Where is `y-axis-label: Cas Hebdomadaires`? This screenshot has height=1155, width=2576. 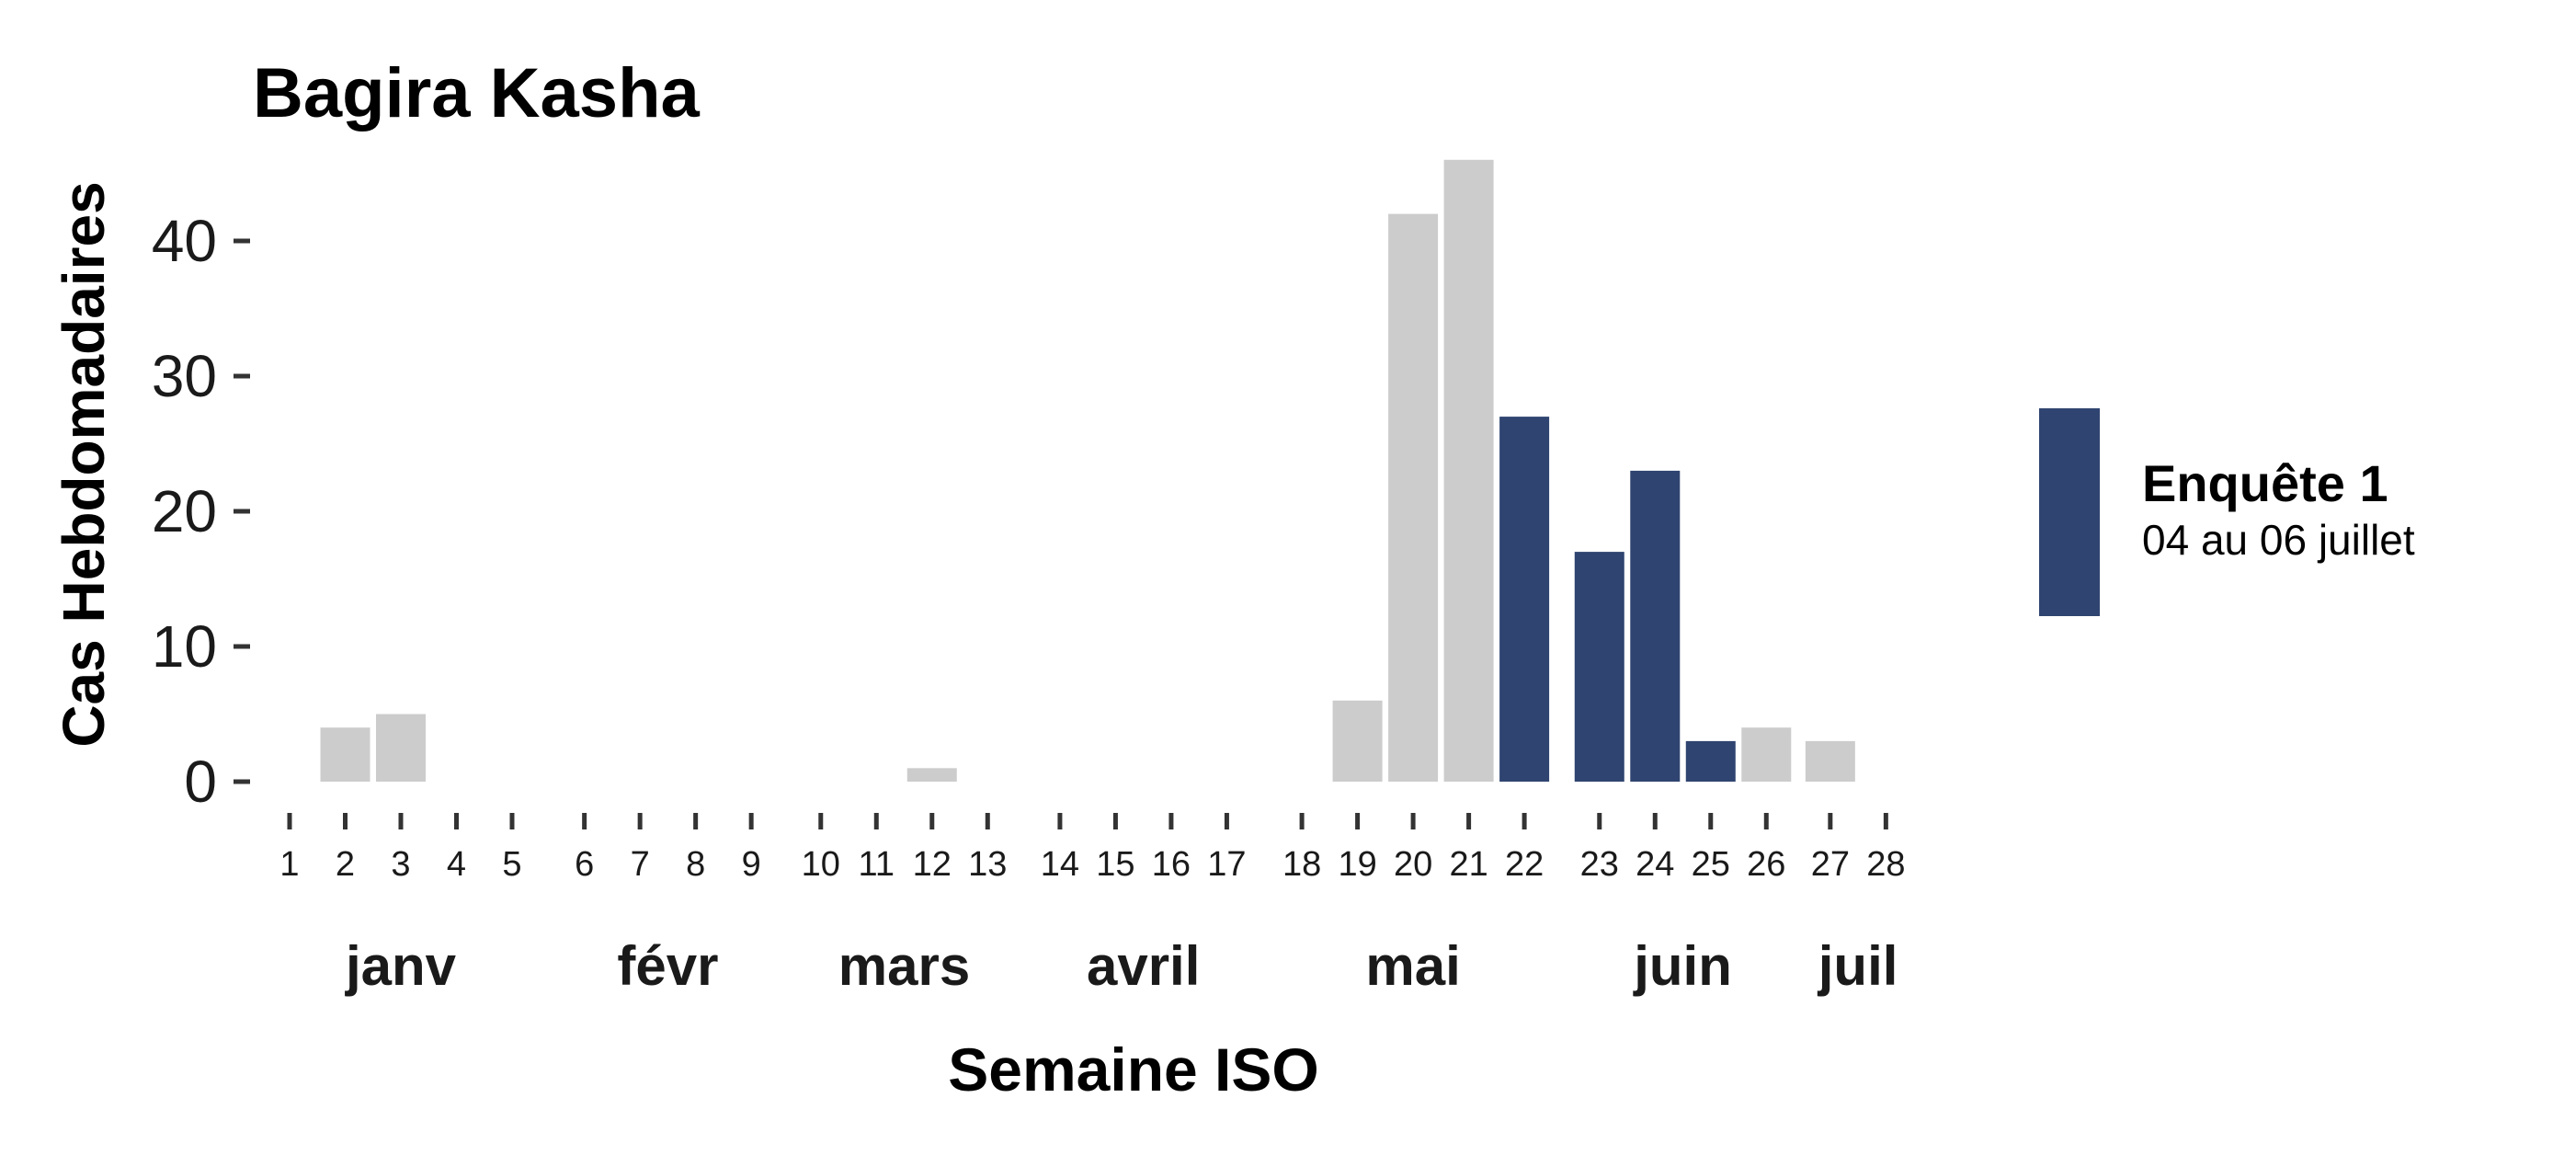 y-axis-label: Cas Hebdomadaires is located at coordinates (84, 464).